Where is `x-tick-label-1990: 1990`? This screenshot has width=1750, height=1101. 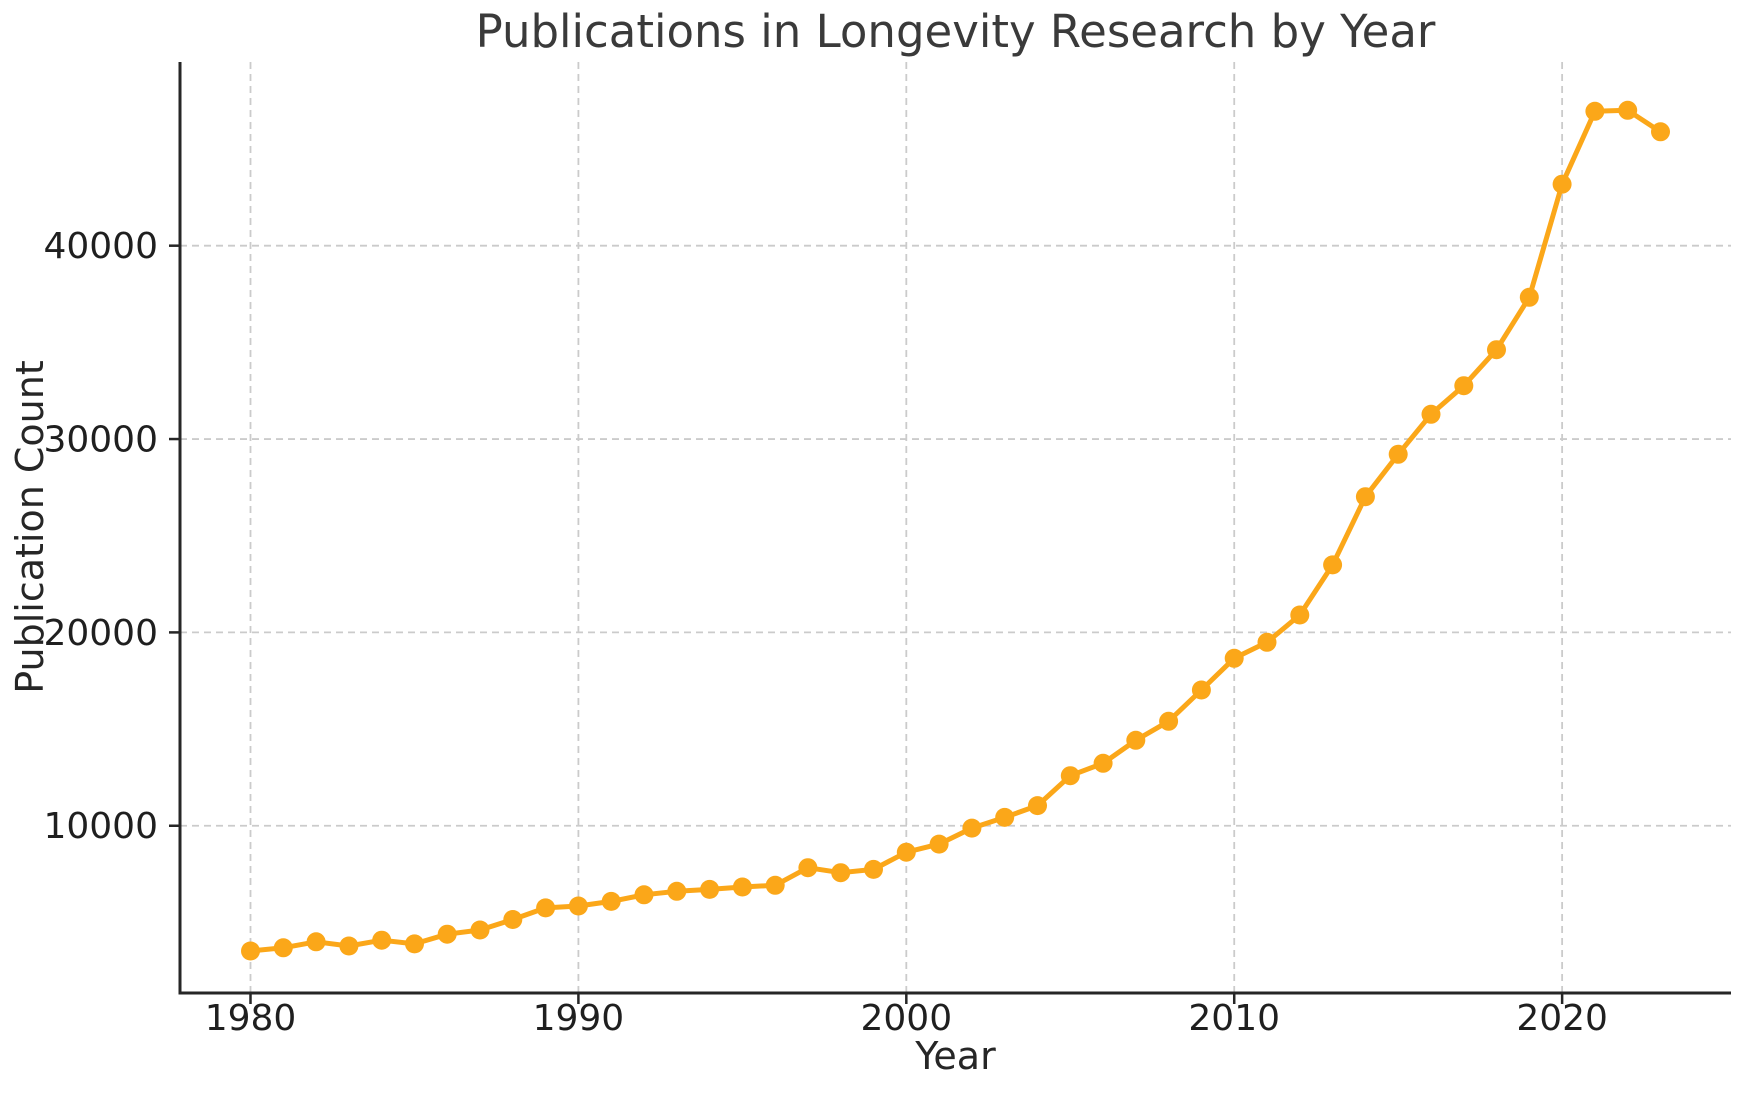
x-tick-label-1990: 1990 is located at coordinates (579, 1018).